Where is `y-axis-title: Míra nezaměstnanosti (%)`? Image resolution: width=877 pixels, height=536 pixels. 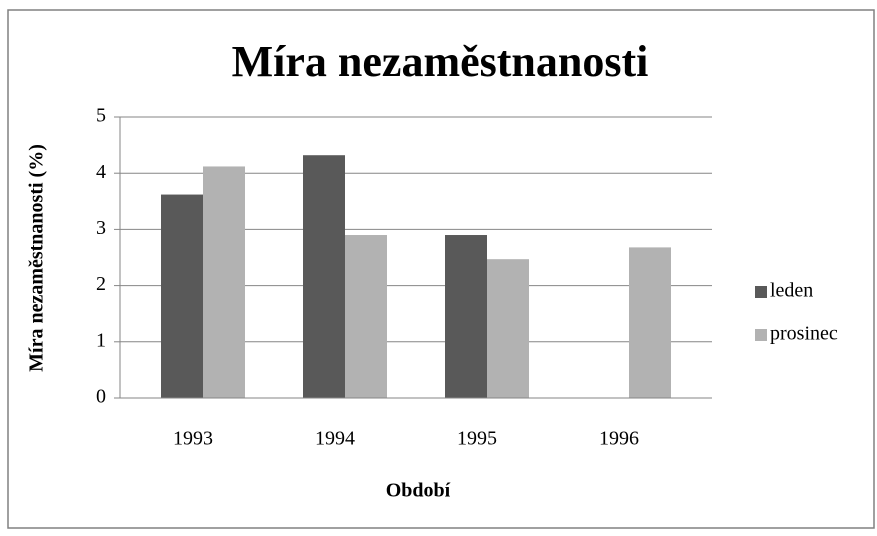 y-axis-title: Míra nezaměstnanosti (%) is located at coordinates (37, 258).